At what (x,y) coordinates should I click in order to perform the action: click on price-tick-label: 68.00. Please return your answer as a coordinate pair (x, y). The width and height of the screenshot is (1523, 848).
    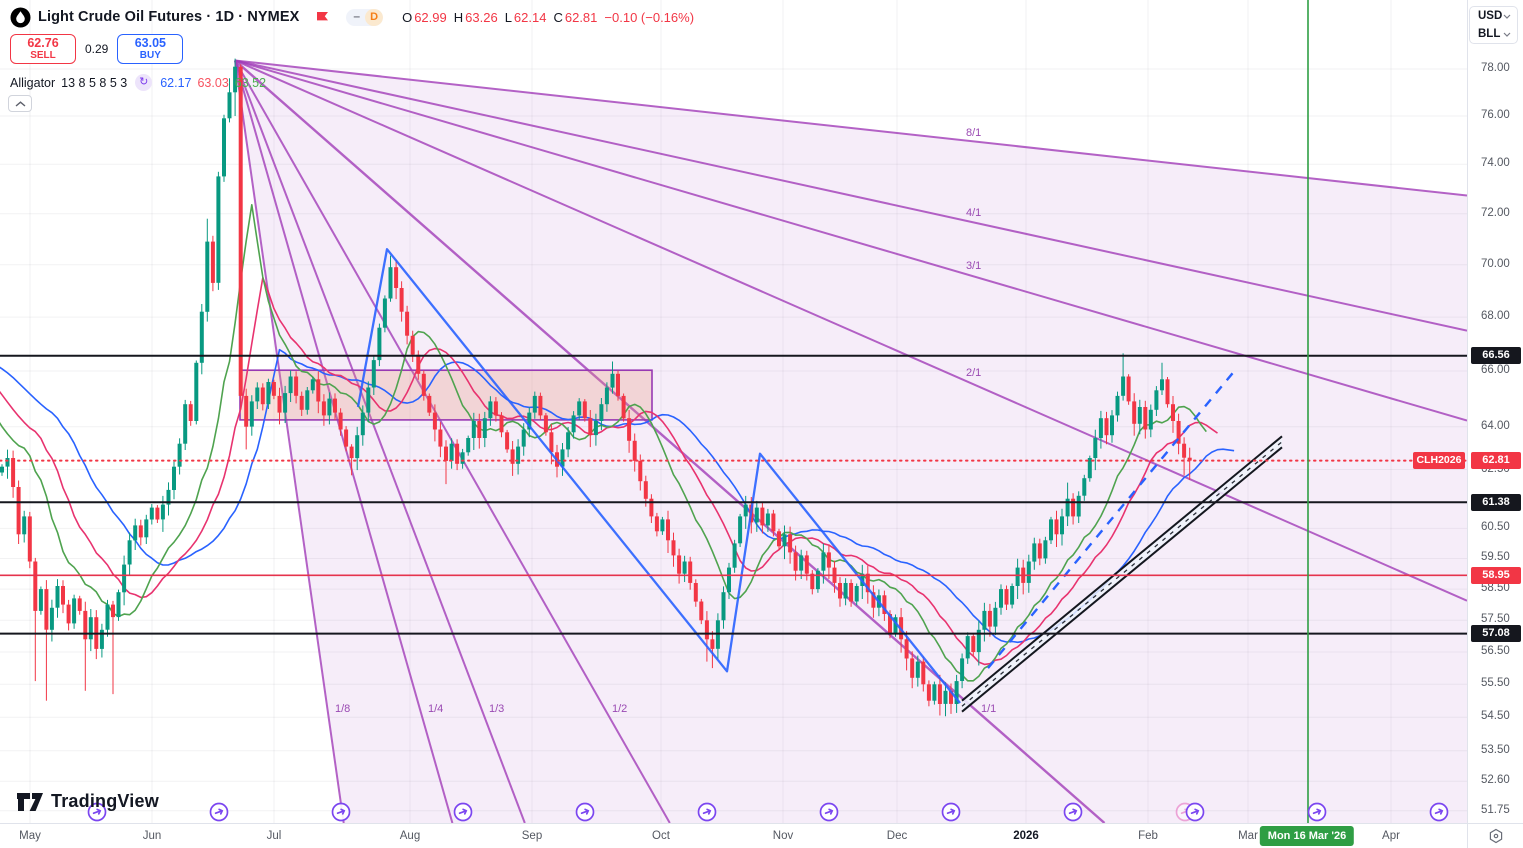
    Looking at the image, I should click on (1495, 316).